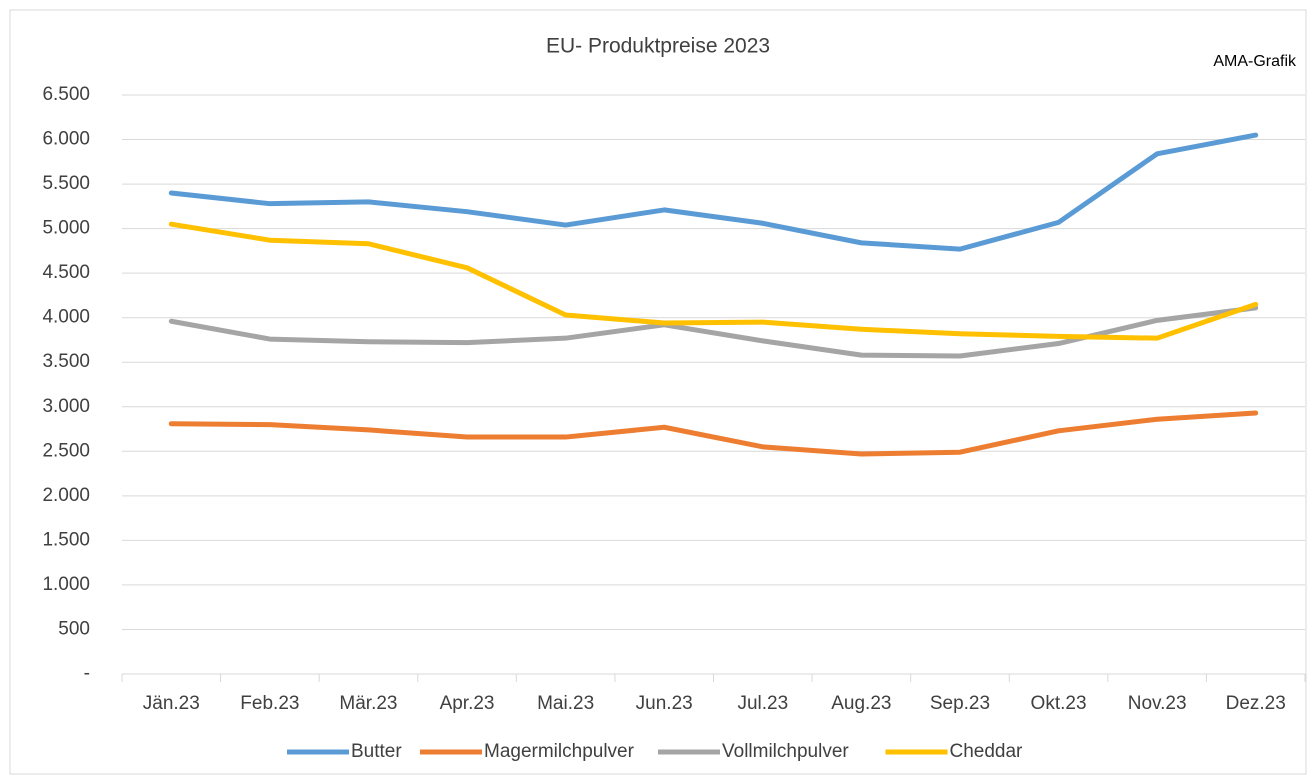  I want to click on y-tick-label: 3.000, so click(66, 406).